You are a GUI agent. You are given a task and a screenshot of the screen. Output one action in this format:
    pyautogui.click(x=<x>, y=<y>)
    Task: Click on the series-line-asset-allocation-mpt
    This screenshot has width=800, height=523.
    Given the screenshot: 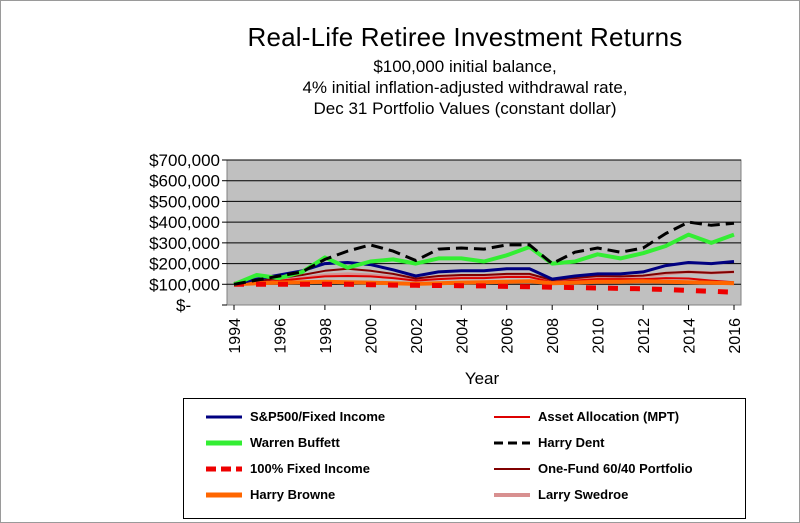 What is the action you would take?
    pyautogui.click(x=484, y=280)
    